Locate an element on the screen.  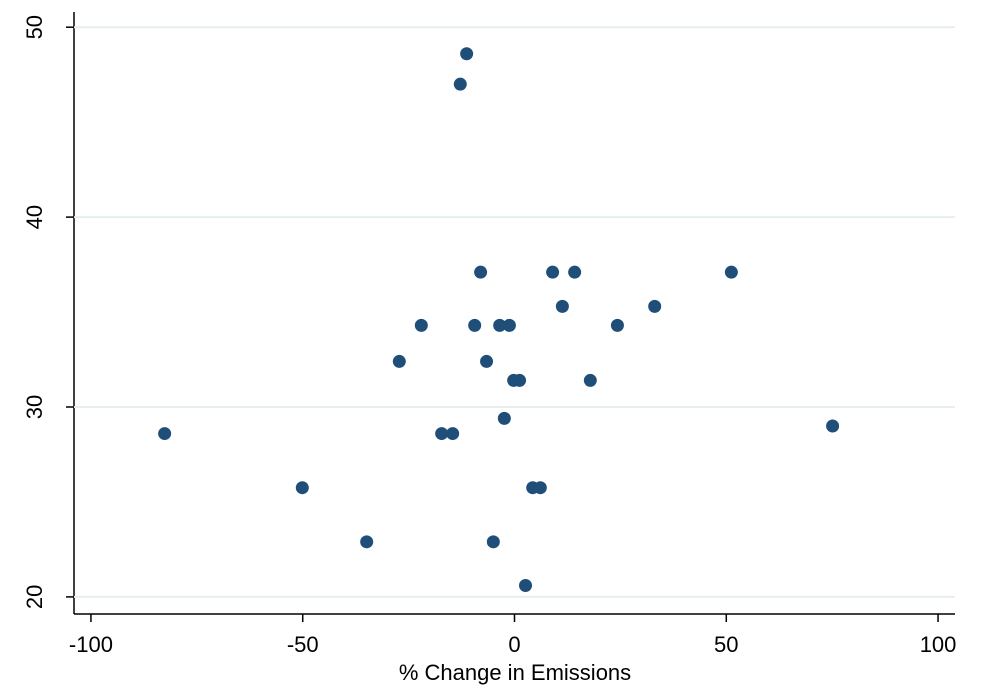
y-tick-label: 50 is located at coordinates (34, 27).